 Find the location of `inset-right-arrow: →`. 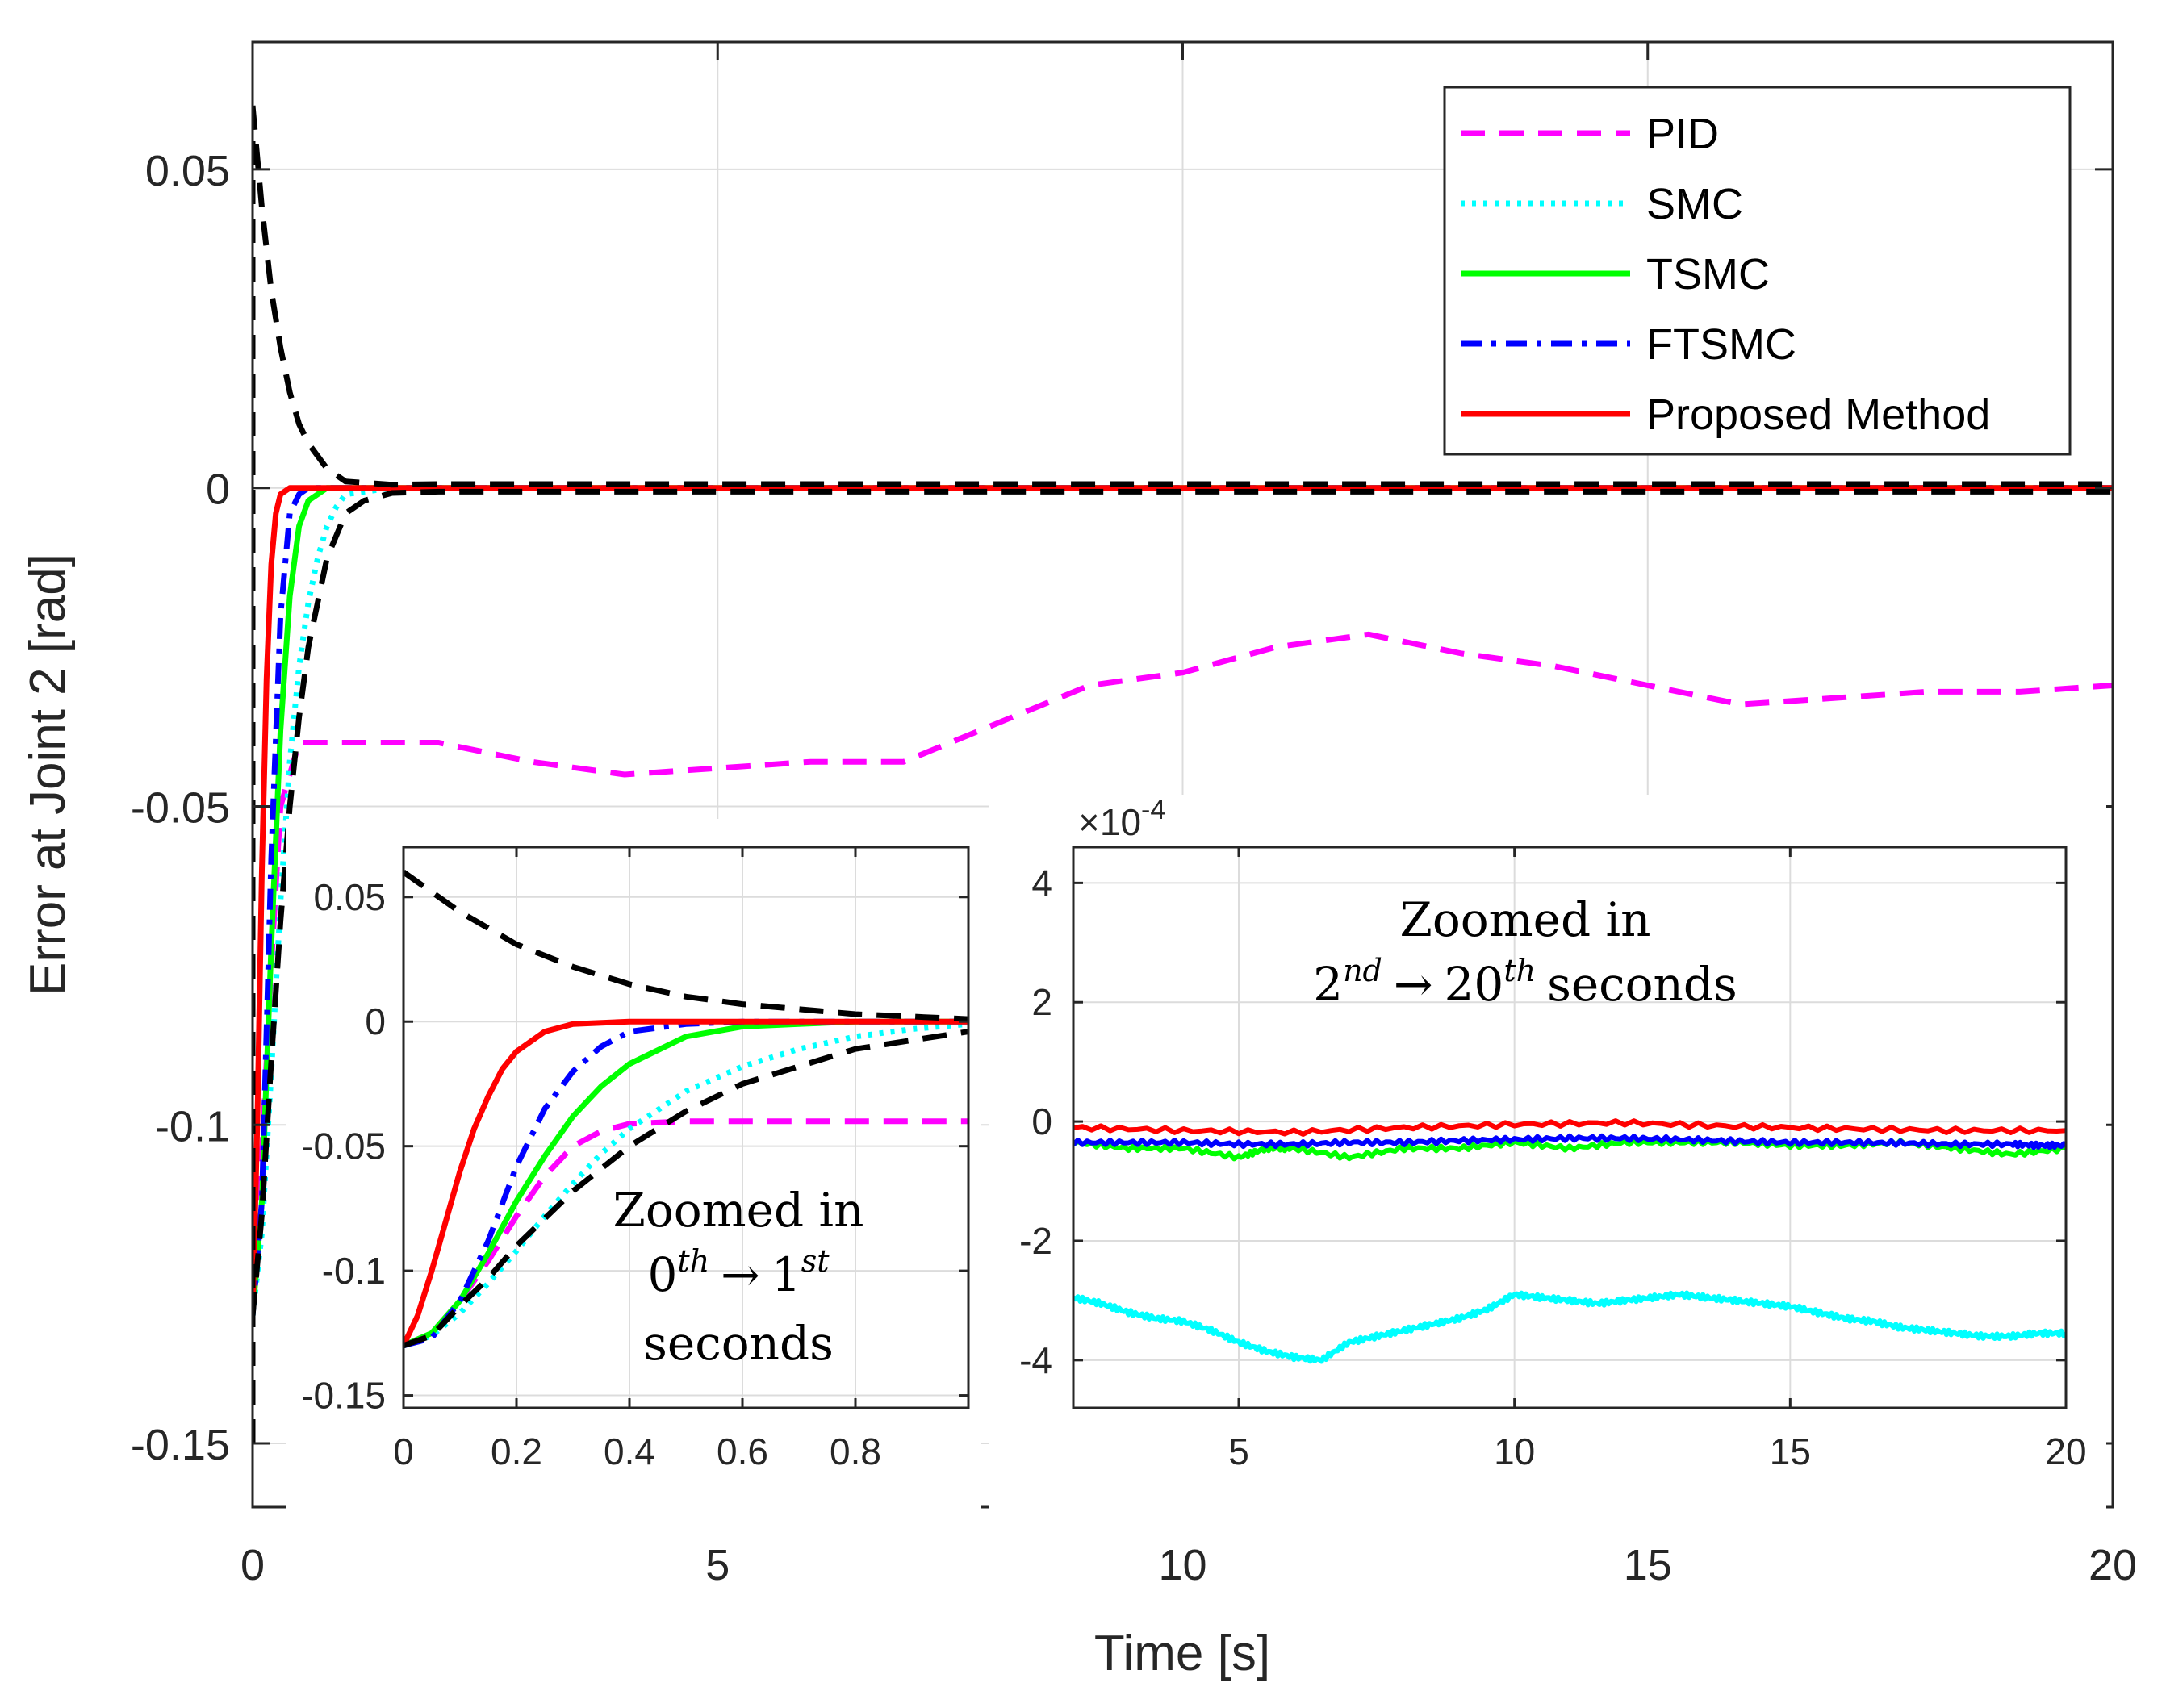

inset-right-arrow: → is located at coordinates (1413, 985).